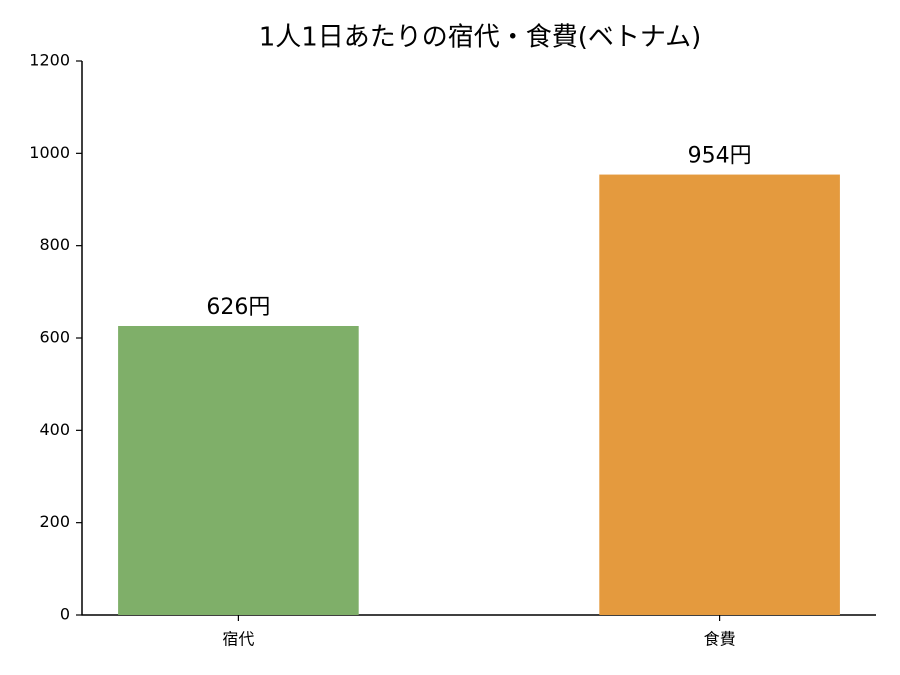 The image size is (900, 675). What do you see at coordinates (238, 307) in the screenshot?
I see `value-label: 626円` at bounding box center [238, 307].